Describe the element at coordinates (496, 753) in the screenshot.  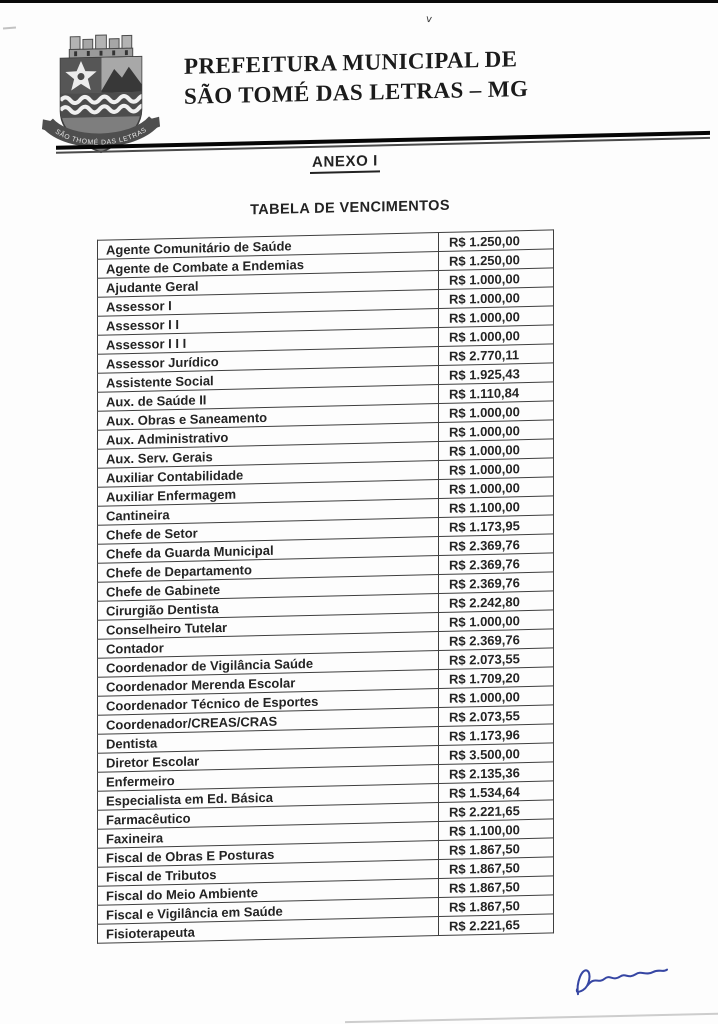
I see `valor-cell: R$ 3.500,00` at that location.